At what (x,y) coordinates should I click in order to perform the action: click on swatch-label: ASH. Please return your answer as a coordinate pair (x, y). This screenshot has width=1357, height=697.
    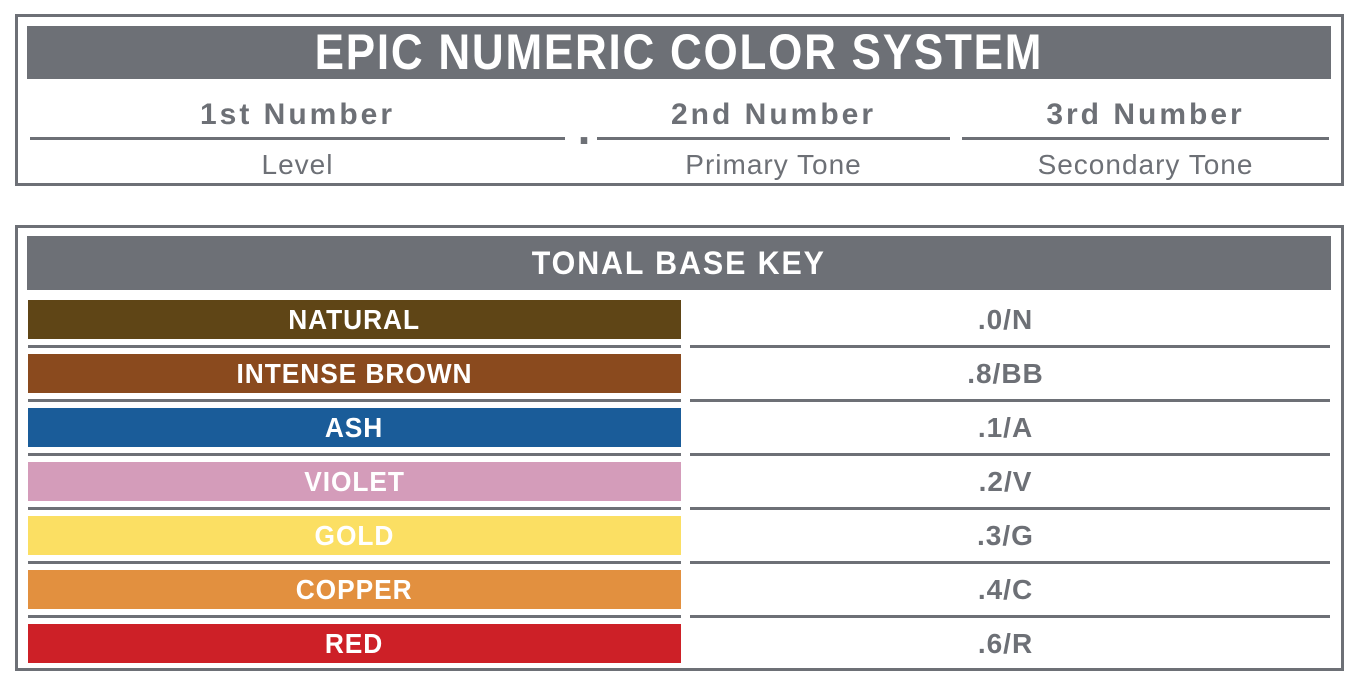
    Looking at the image, I should click on (354, 427).